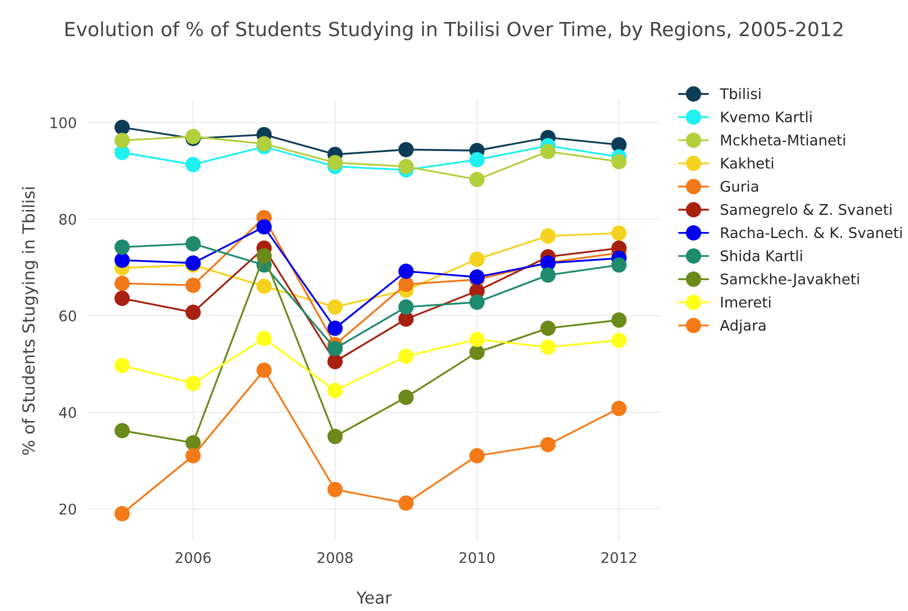 Image resolution: width=908 pixels, height=611 pixels. What do you see at coordinates (783, 140) in the screenshot?
I see `legend-label: Mckheta-Mtianeti` at bounding box center [783, 140].